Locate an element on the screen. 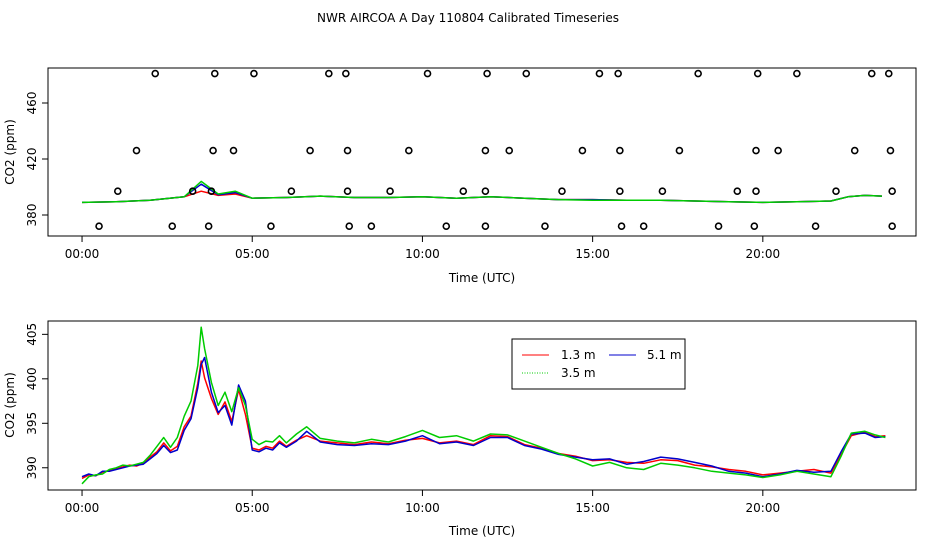  top-x-tick-label: 20:00 is located at coordinates (763, 254).